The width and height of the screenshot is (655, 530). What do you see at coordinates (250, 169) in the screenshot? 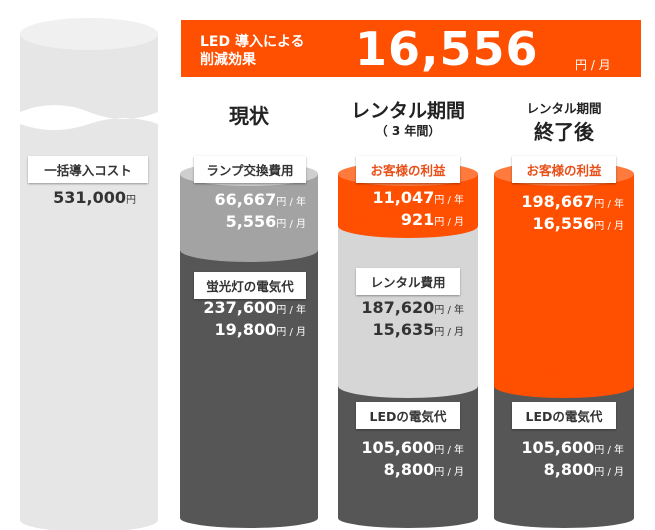
I see `lamp-cost-label: ランプ交換費用` at bounding box center [250, 169].